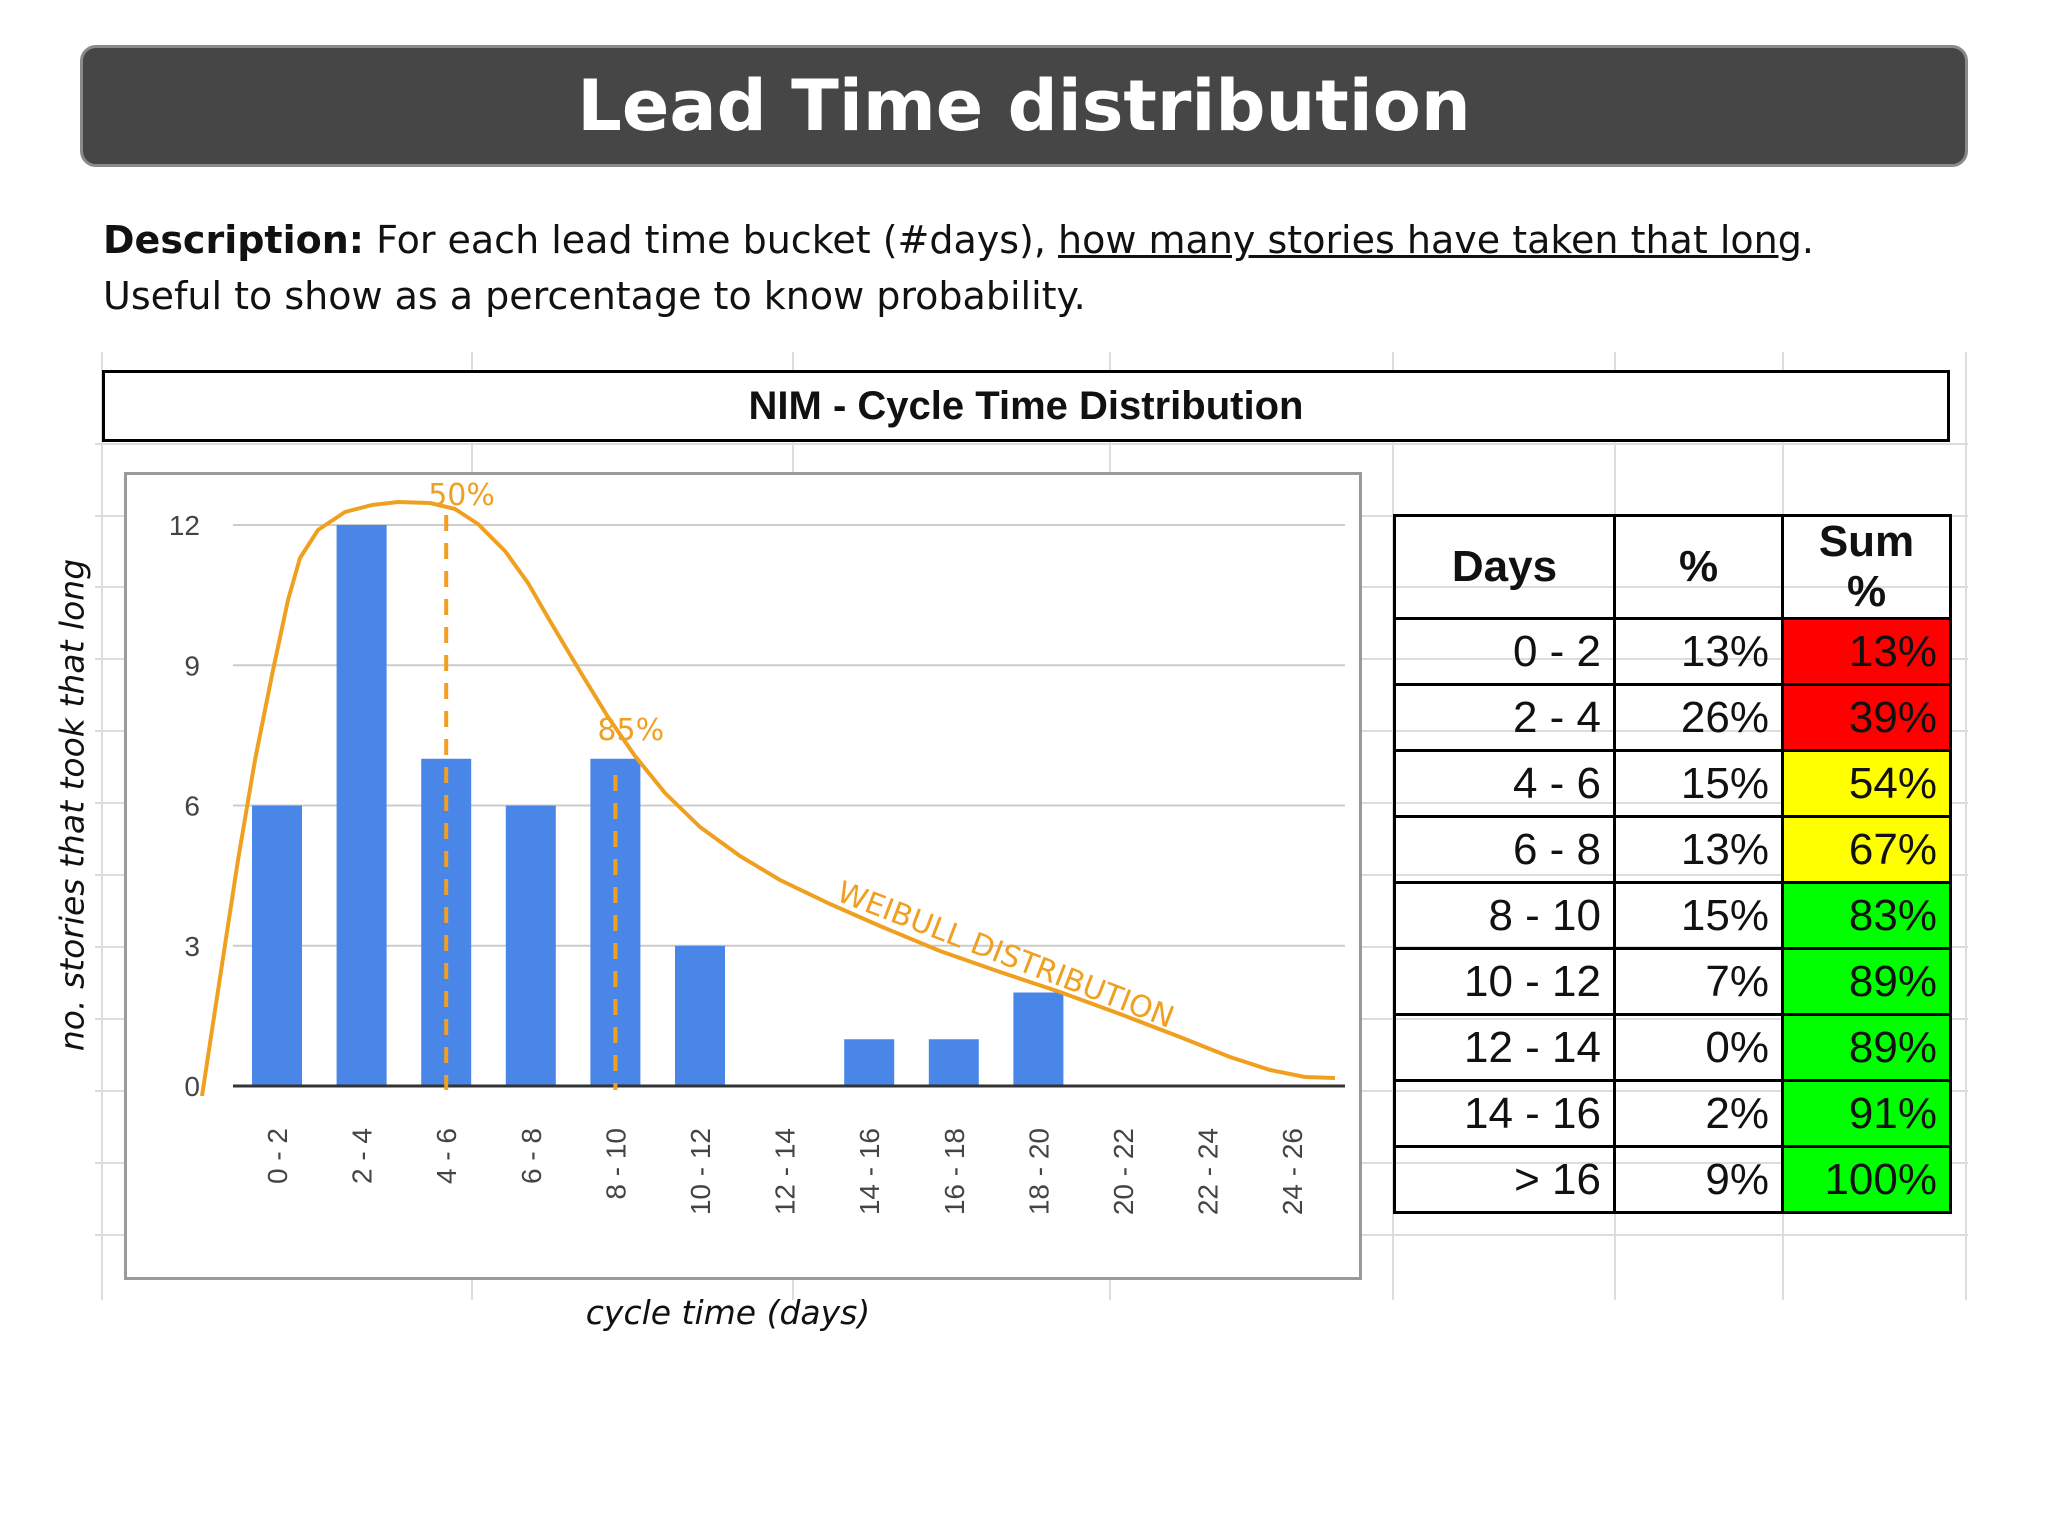  What do you see at coordinates (277, 1156) in the screenshot?
I see `x-tick-label: 0 - 2` at bounding box center [277, 1156].